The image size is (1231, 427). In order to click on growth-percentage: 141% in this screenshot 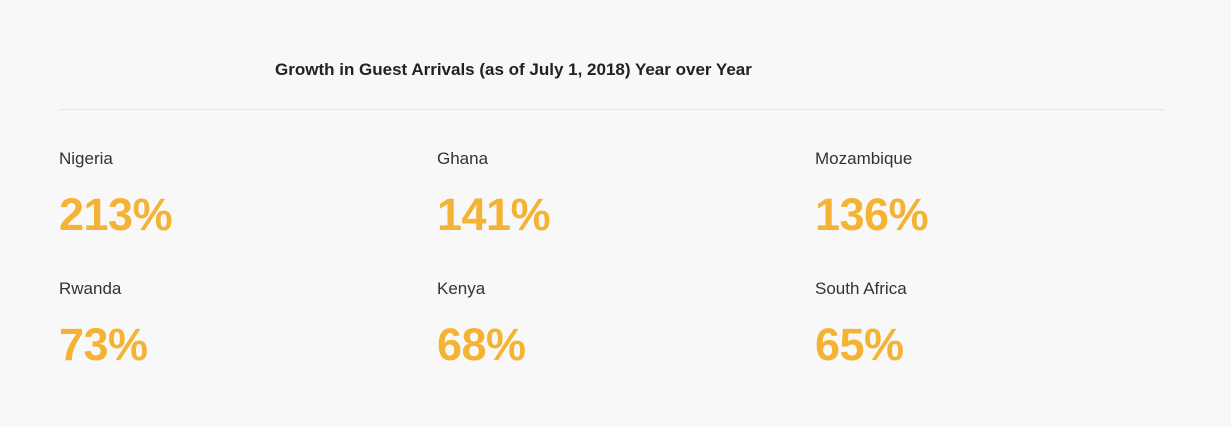, I will do `click(494, 214)`.